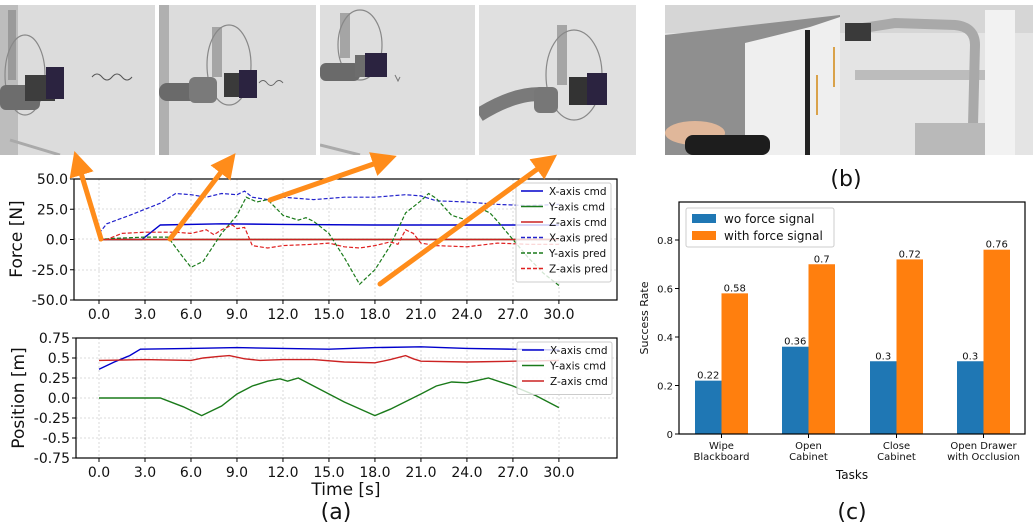 This screenshot has width=1036, height=530. I want to click on bar-x-label: Tasks, so click(851, 475).